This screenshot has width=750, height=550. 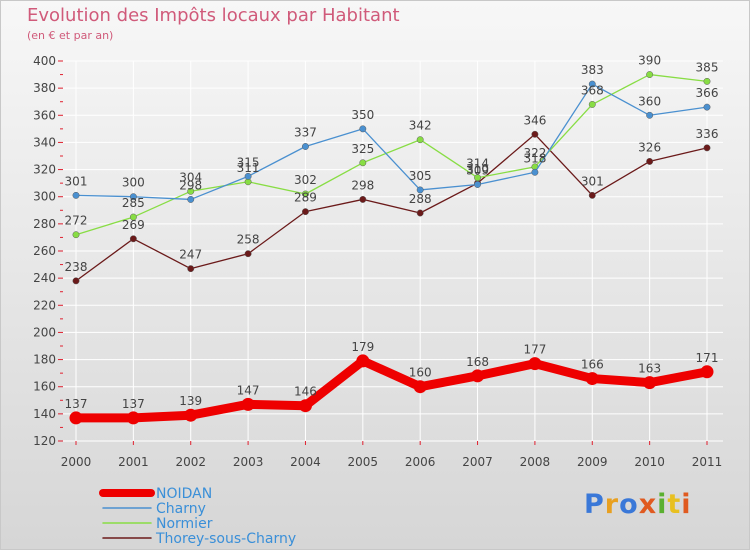 What do you see at coordinates (420, 373) in the screenshot?
I see `data-label: 160` at bounding box center [420, 373].